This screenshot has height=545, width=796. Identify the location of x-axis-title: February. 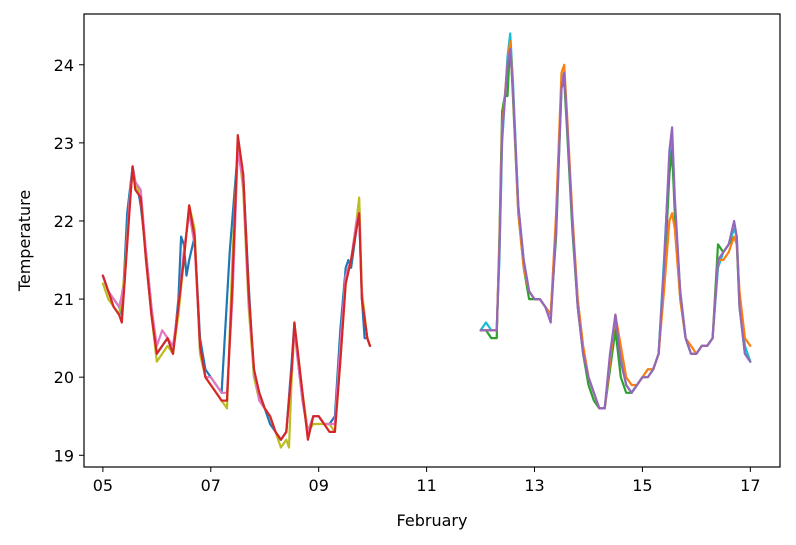
(432, 520).